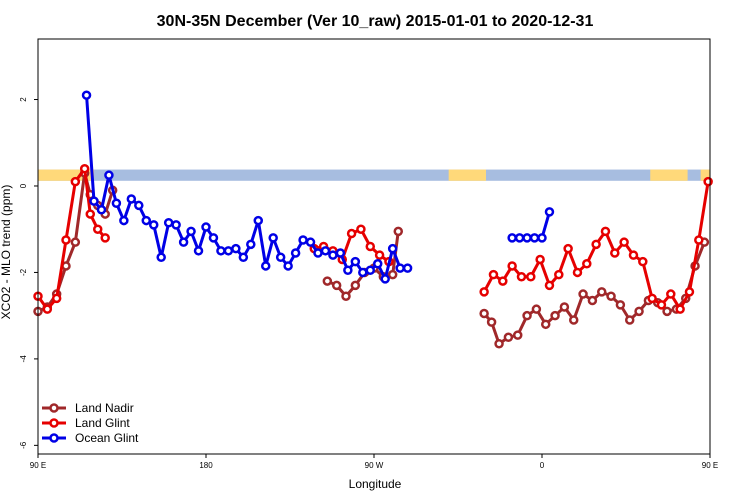 Image resolution: width=750 pixels, height=500 pixels. What do you see at coordinates (38, 465) in the screenshot?
I see `x-tick-label-0: 90 E` at bounding box center [38, 465].